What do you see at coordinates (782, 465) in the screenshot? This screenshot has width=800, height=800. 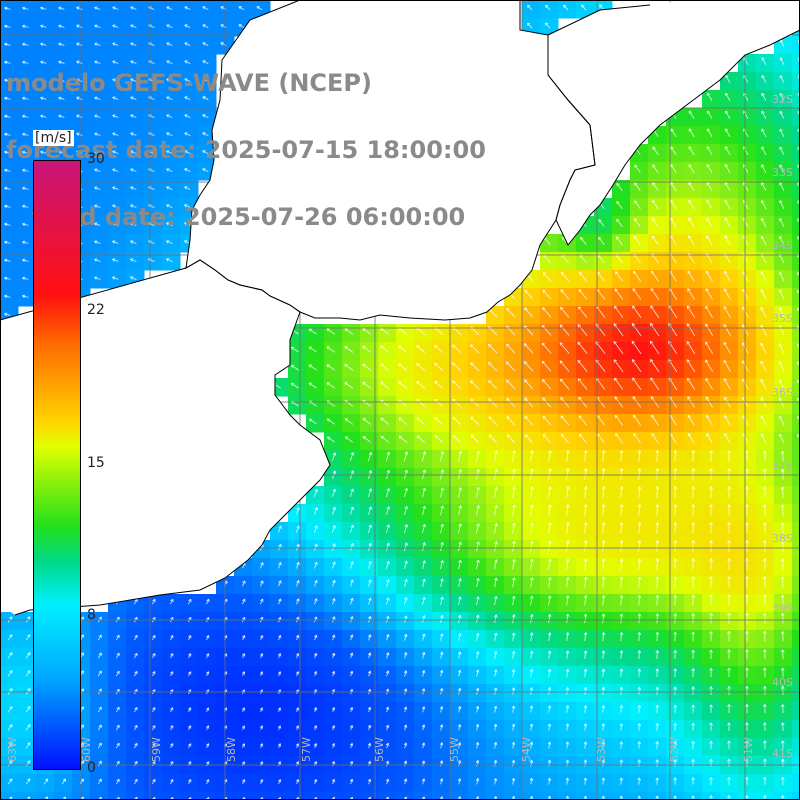 I see `lat-label: 37S` at bounding box center [782, 465].